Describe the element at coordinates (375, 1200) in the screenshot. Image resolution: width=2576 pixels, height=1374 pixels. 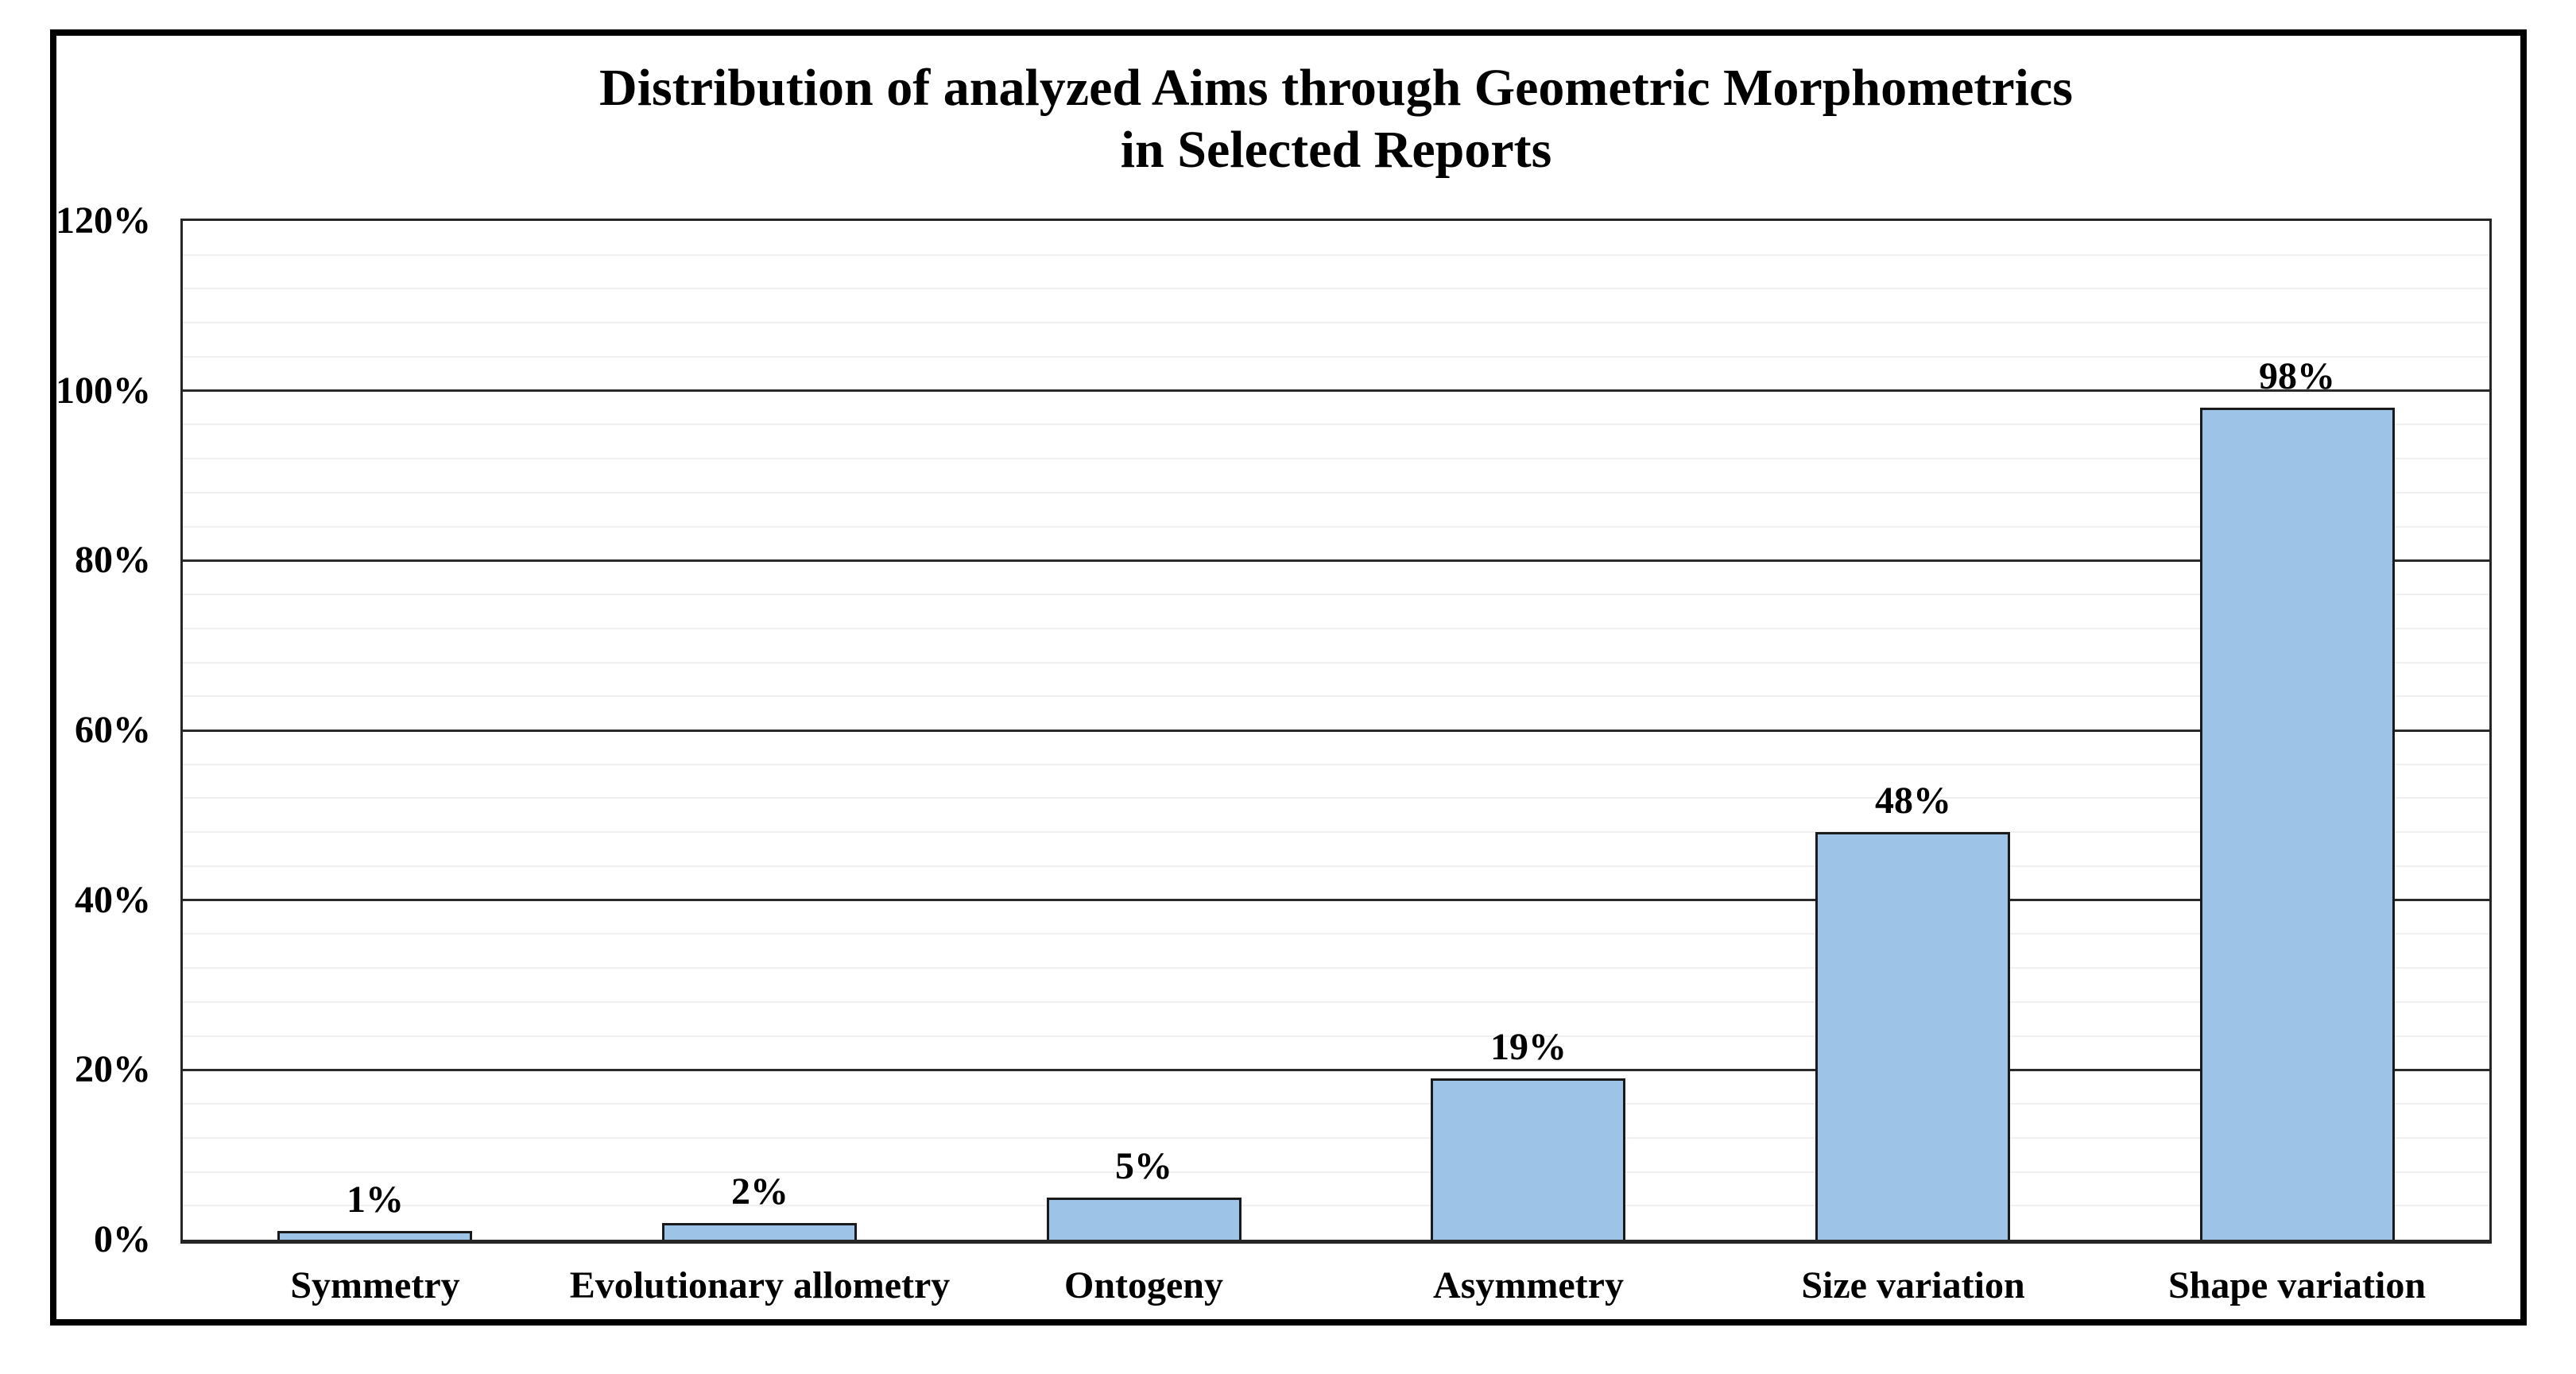
I see `data-label-symmetry: 1%` at that location.